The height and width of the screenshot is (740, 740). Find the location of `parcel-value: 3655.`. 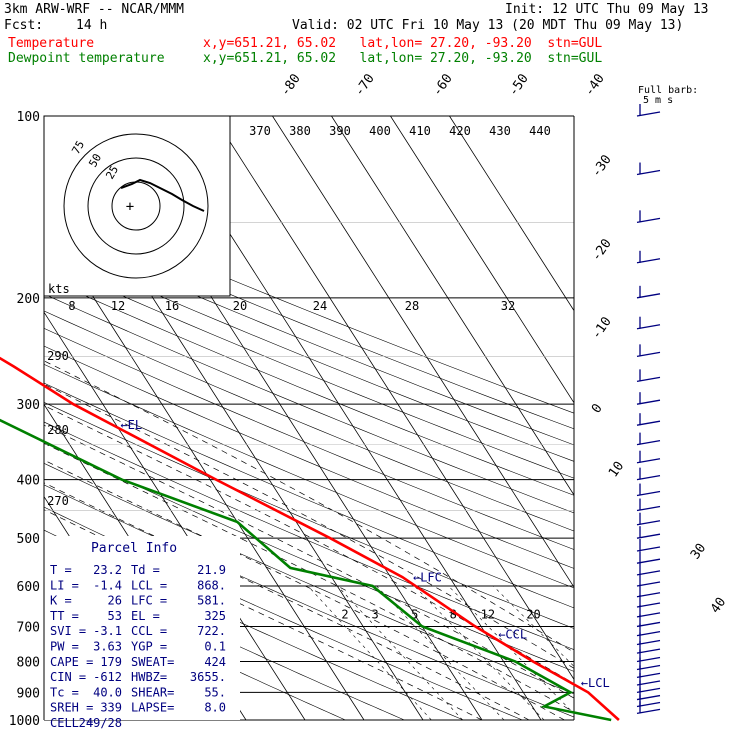

parcel-value: 3655. is located at coordinates (208, 677).